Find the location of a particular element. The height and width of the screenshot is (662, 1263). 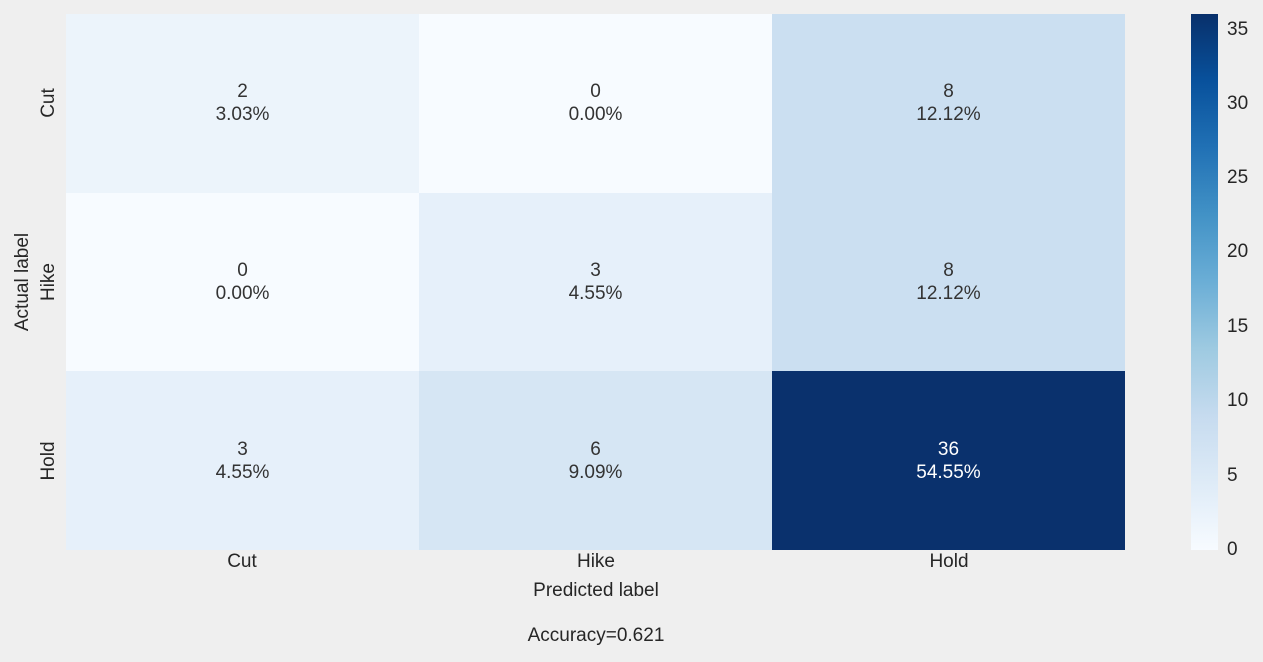

heatmap-cell-hike-hike: 3 4.55% is located at coordinates (595, 282).